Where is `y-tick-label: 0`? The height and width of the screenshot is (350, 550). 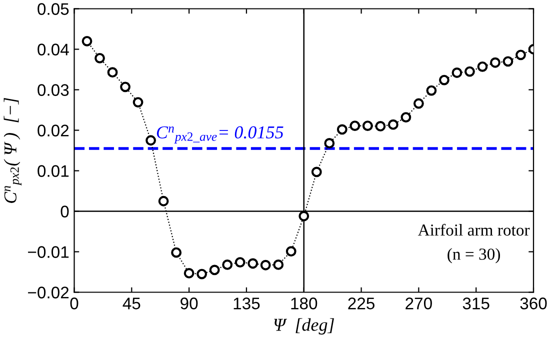
y-tick-label: 0 is located at coordinates (64, 212).